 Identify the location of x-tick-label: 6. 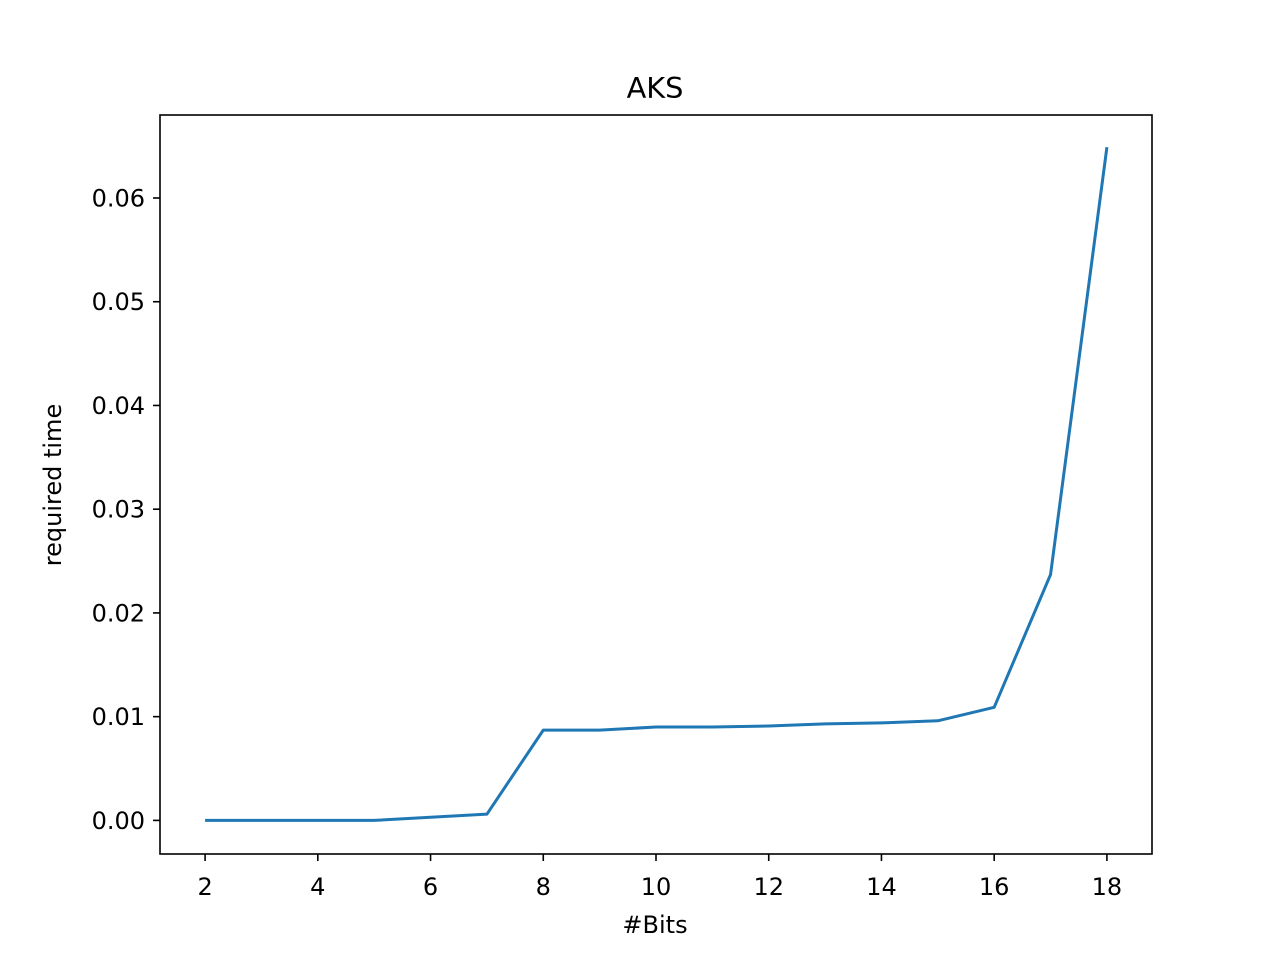
(430, 887).